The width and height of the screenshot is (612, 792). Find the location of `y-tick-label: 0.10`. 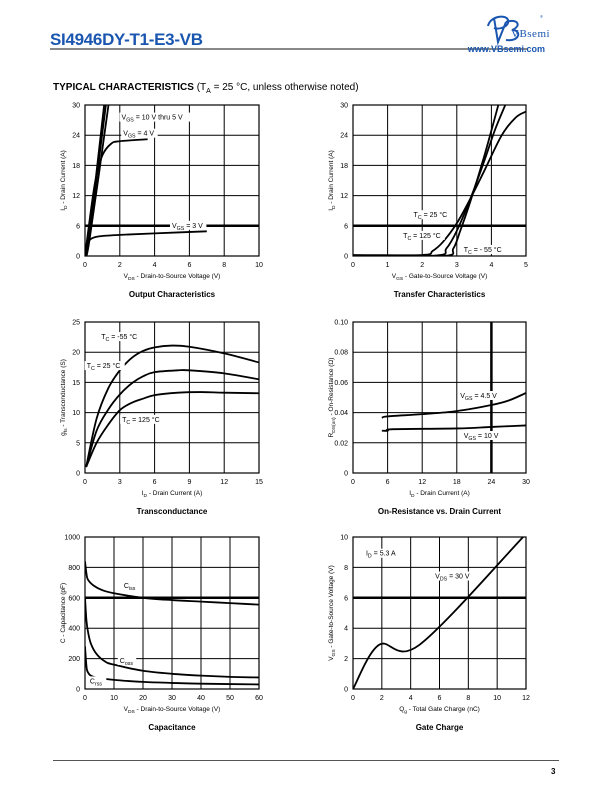

y-tick-label: 0.10 is located at coordinates (341, 323).